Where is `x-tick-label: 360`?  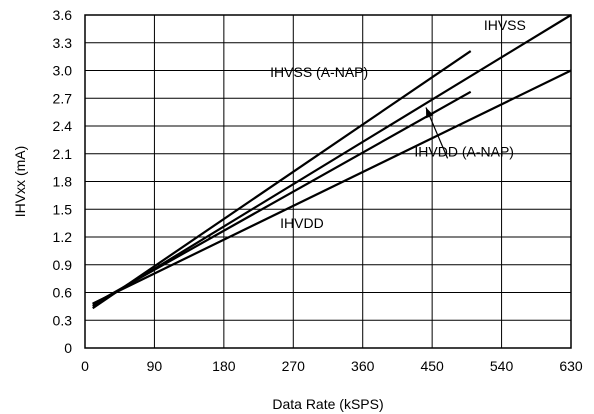 x-tick-label: 360 is located at coordinates (363, 366).